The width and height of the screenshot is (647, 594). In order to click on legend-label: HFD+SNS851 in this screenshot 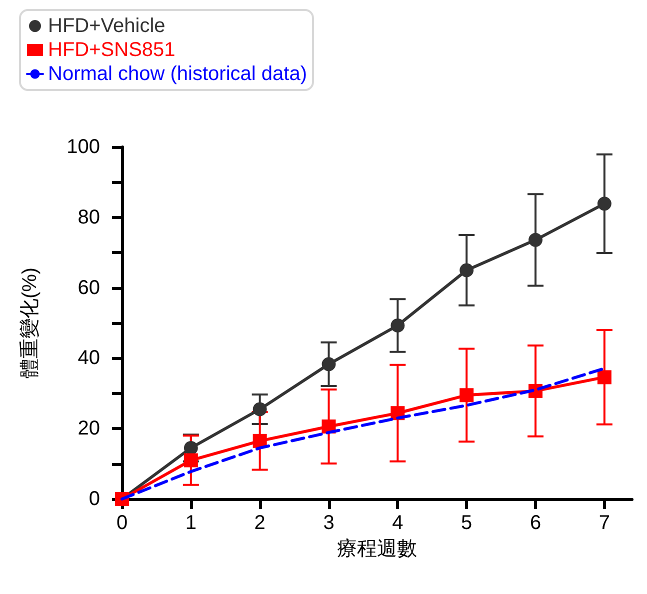, I will do `click(112, 50)`.